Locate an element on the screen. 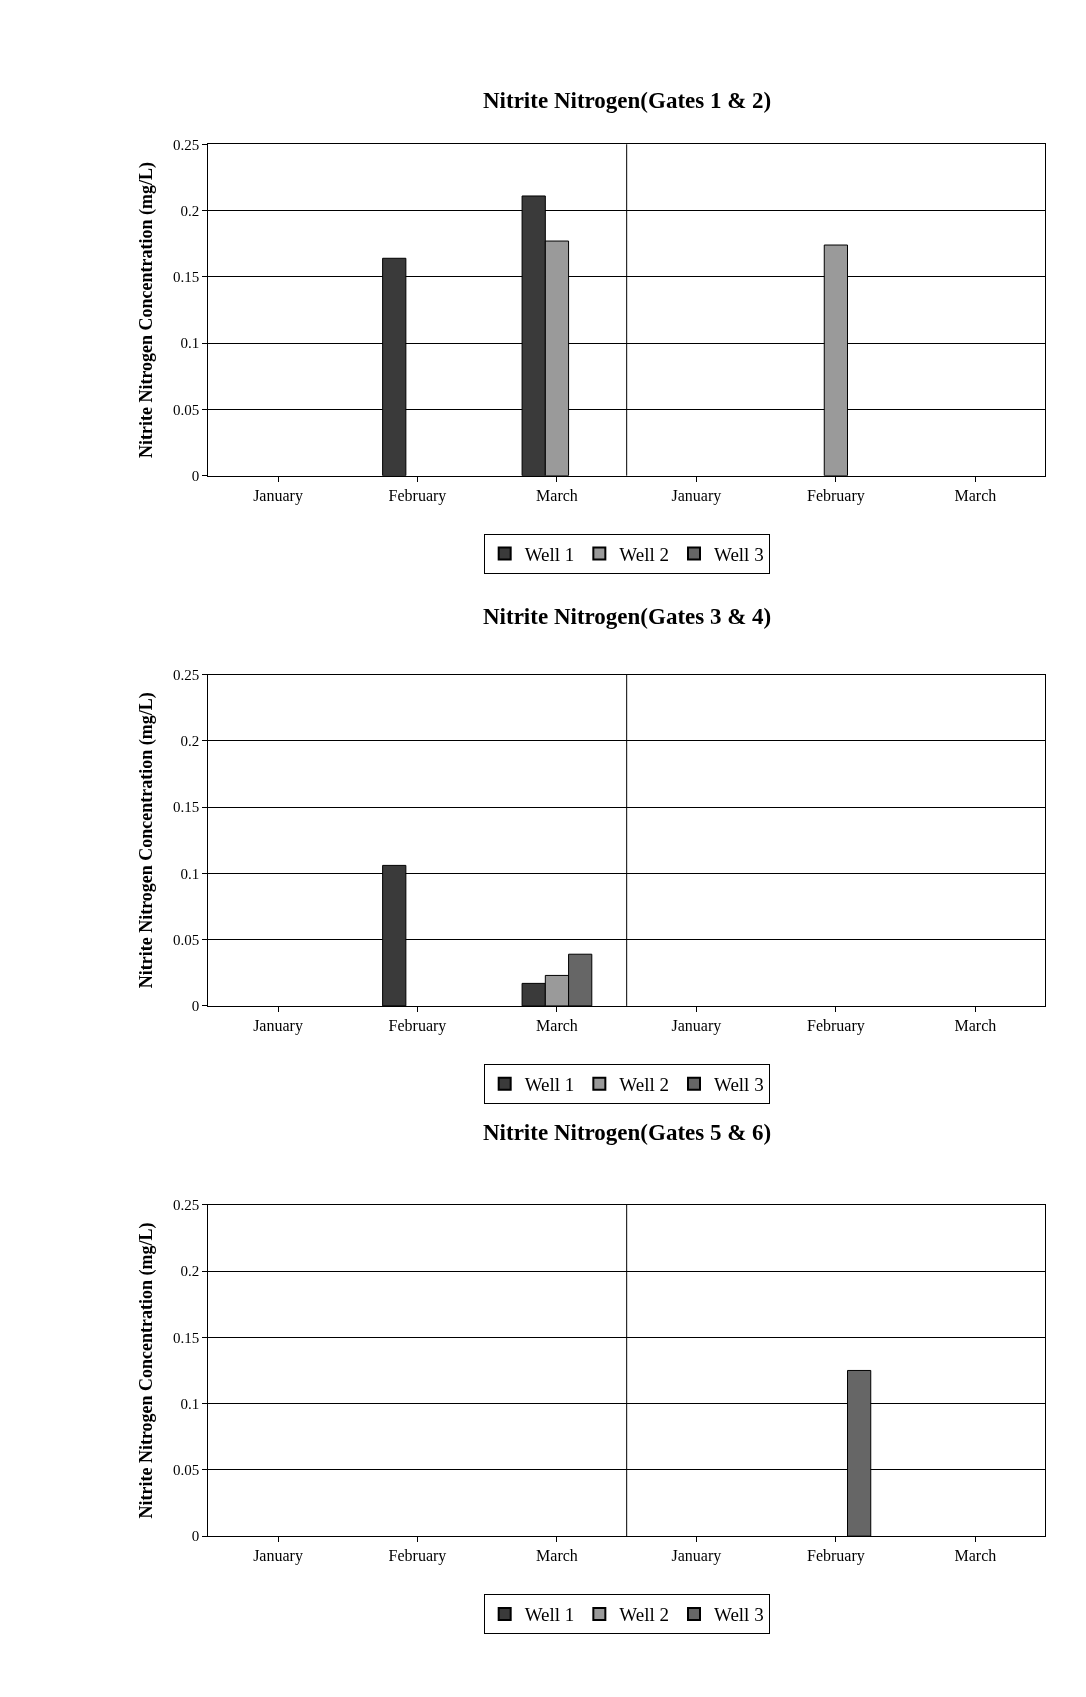 This screenshot has height=1697, width=1086. chart-title: Nitrite Nitrogen(Gates 3 & 4) is located at coordinates (627, 616).